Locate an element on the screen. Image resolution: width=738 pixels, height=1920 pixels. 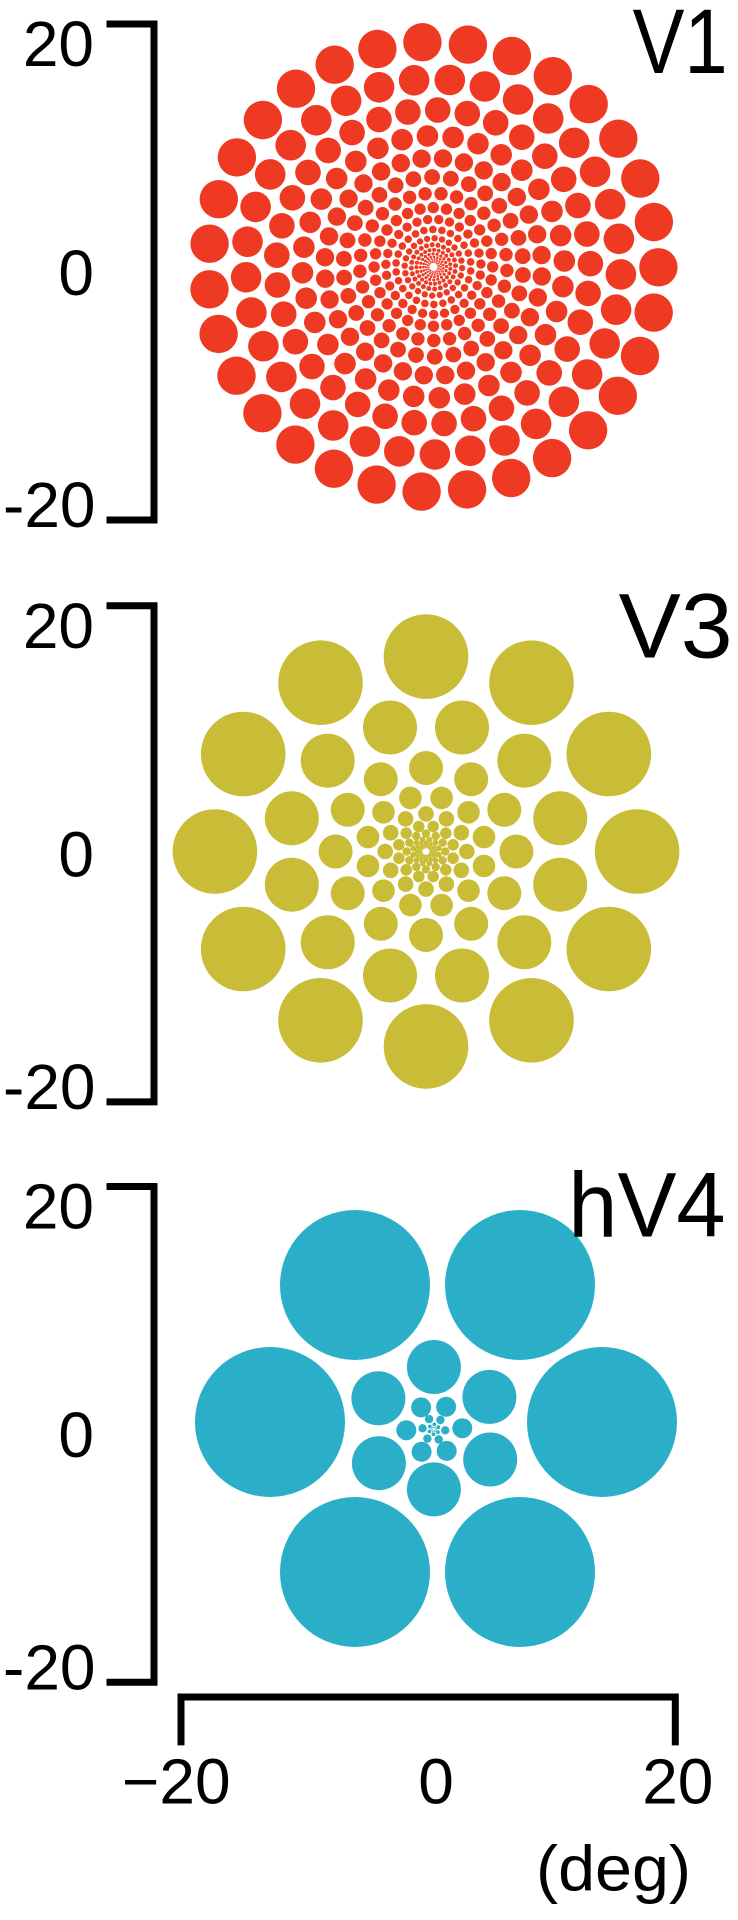
svg-text: V1 is located at coordinates (680, 46).